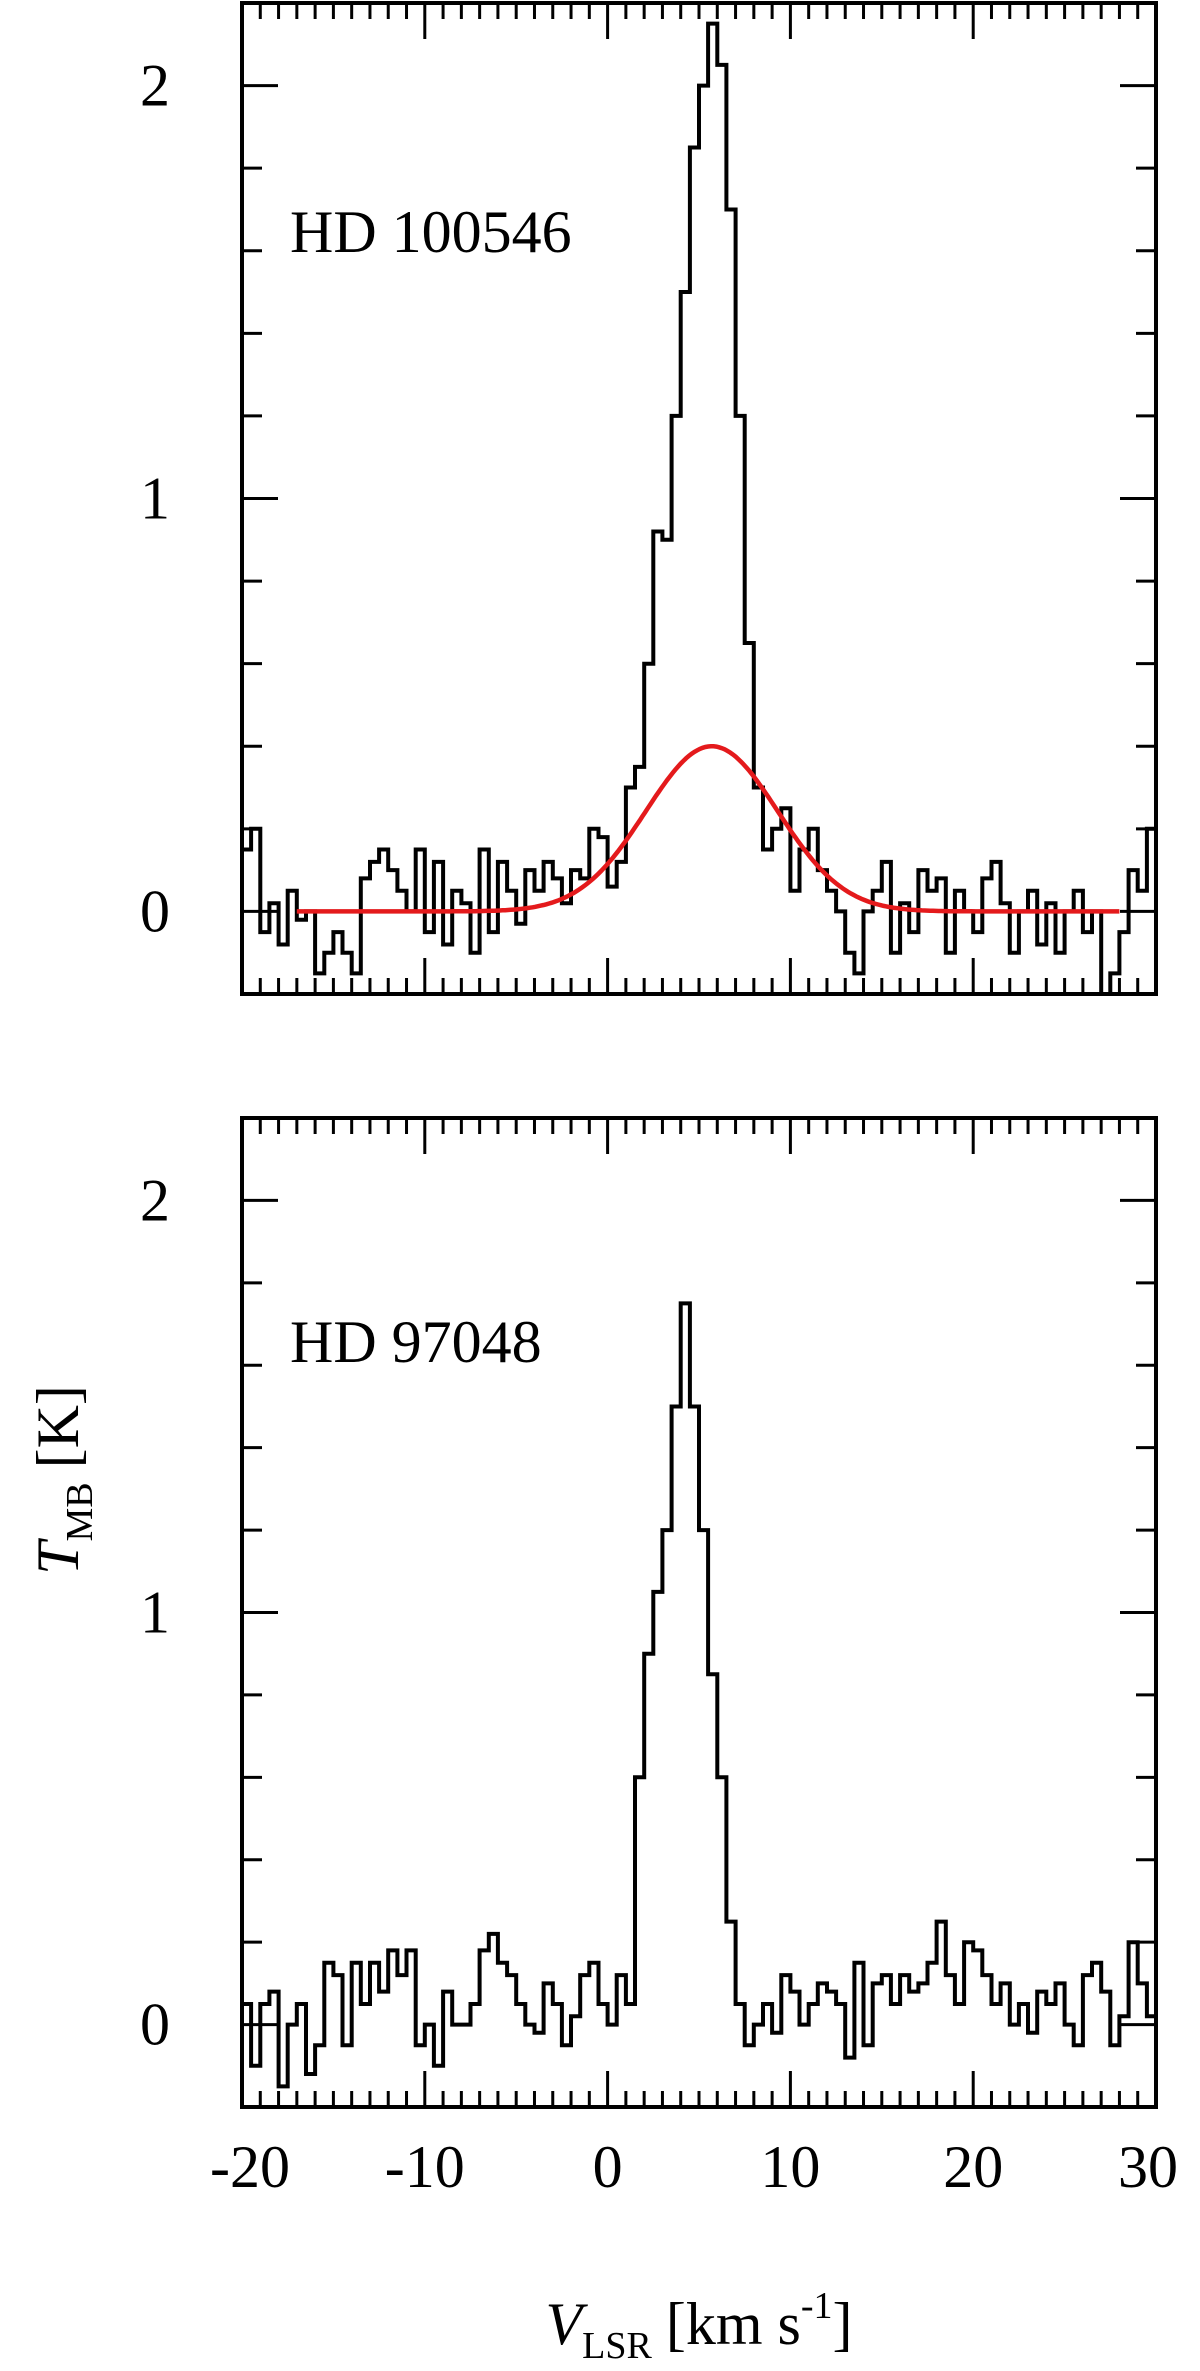 The image size is (1200, 2371). What do you see at coordinates (58, 1556) in the screenshot?
I see `y-axis-title-symbol: T` at bounding box center [58, 1556].